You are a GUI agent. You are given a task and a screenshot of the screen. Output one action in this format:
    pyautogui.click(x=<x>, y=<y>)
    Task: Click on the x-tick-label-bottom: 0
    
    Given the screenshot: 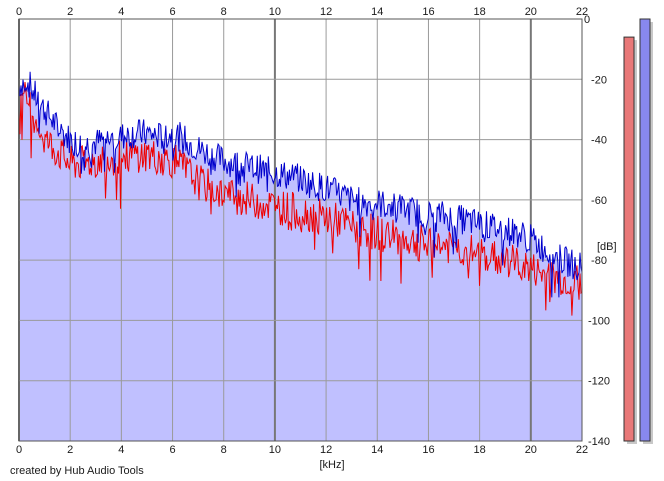 What is the action you would take?
    pyautogui.click(x=19, y=450)
    